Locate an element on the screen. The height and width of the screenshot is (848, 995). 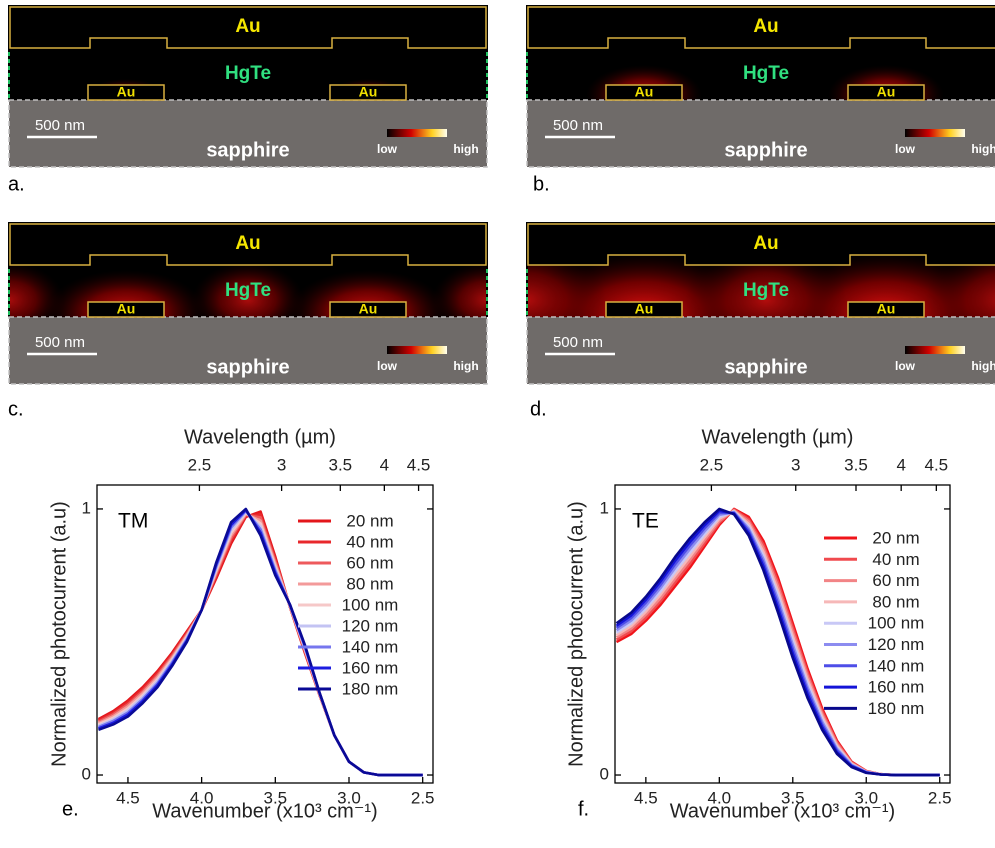
panel-label: e. is located at coordinates (70, 809).